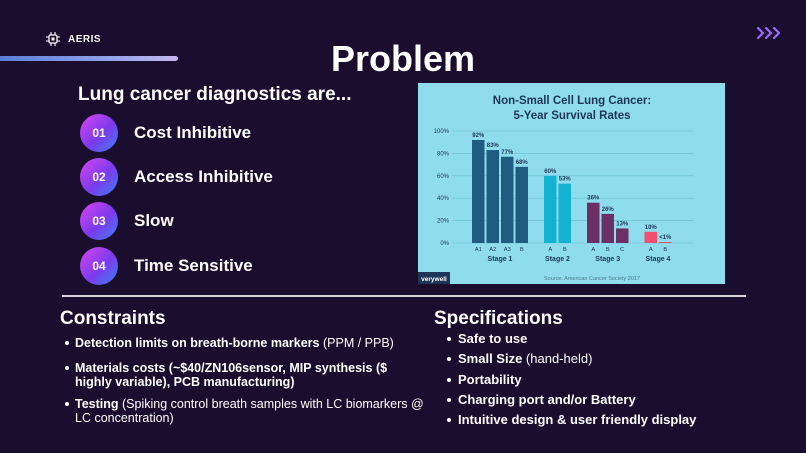 This screenshot has width=806, height=453. Describe the element at coordinates (770, 33) in the screenshot. I see `triple-chevron-right-icon` at that location.